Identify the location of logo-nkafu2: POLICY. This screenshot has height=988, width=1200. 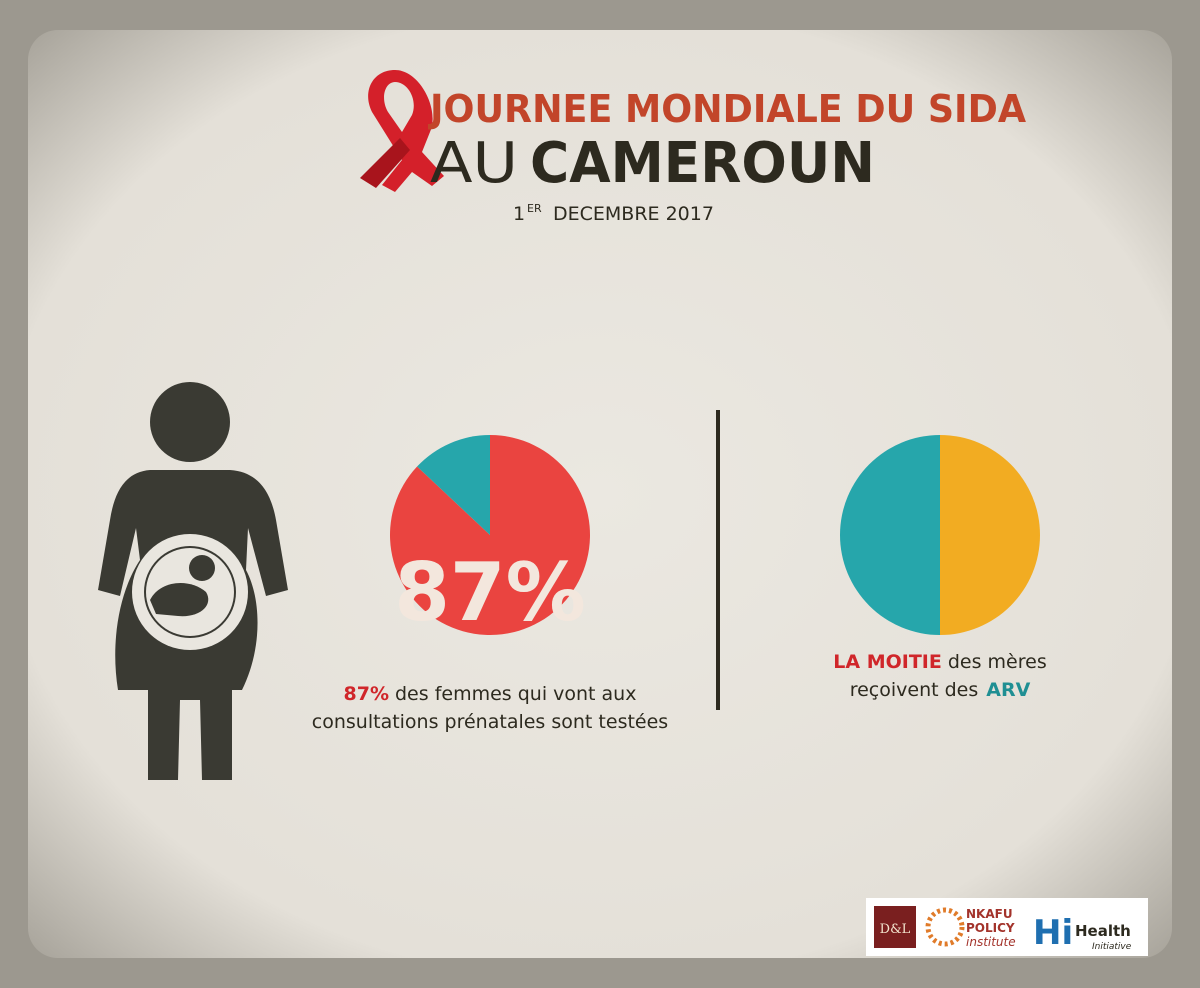
(990, 928).